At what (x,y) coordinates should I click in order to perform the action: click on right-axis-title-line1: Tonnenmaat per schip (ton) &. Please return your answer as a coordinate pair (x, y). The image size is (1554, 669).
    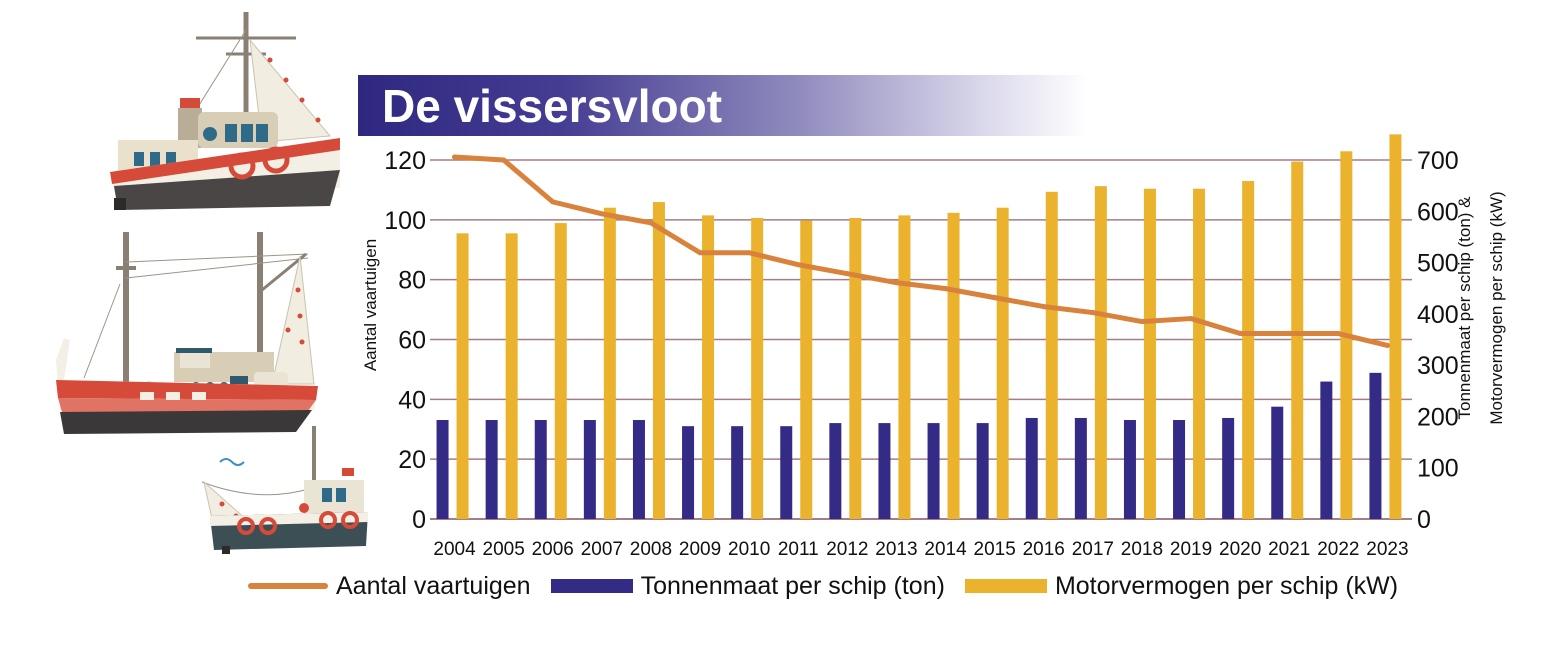
    Looking at the image, I should click on (1464, 308).